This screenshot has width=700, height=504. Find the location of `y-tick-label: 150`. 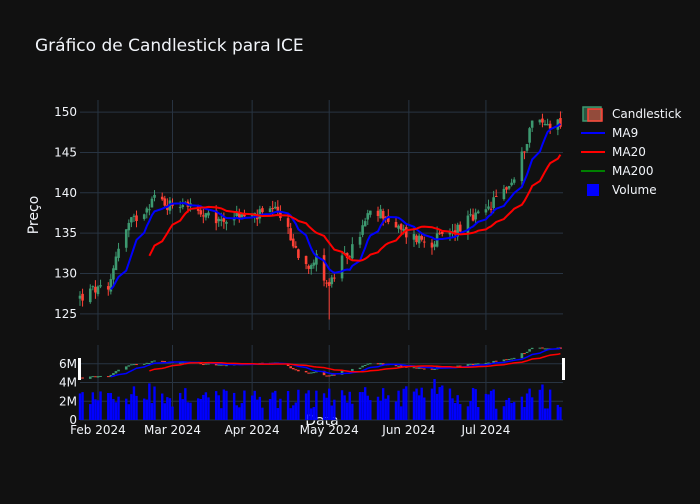

y-tick-label: 150 is located at coordinates (65, 112).